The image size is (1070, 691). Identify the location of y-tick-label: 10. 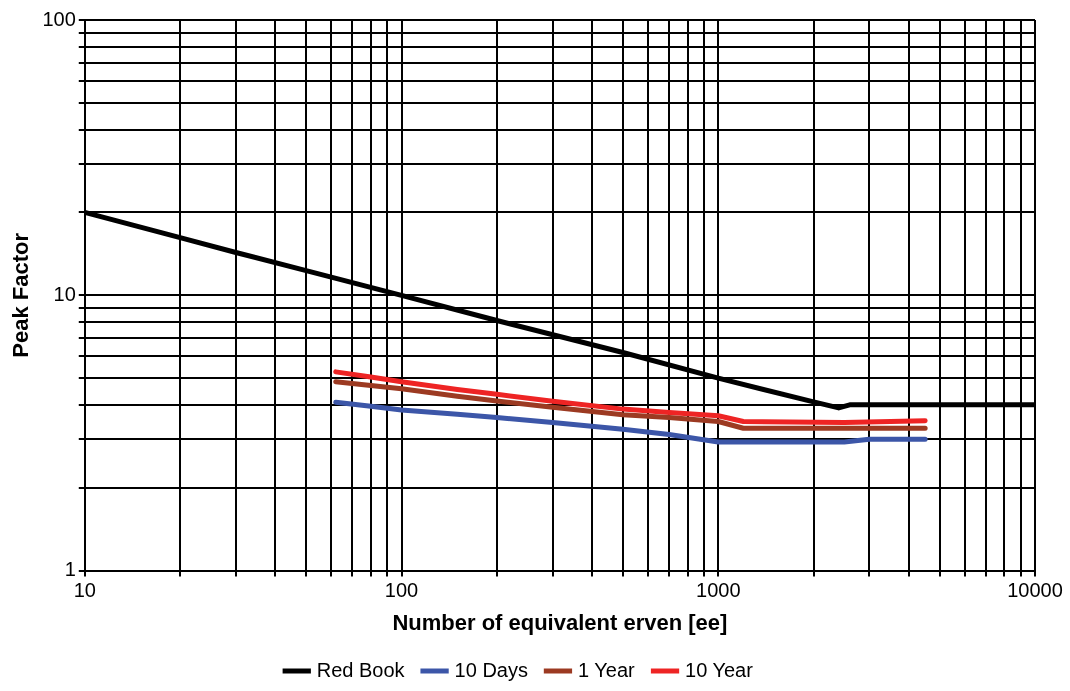
(64, 293).